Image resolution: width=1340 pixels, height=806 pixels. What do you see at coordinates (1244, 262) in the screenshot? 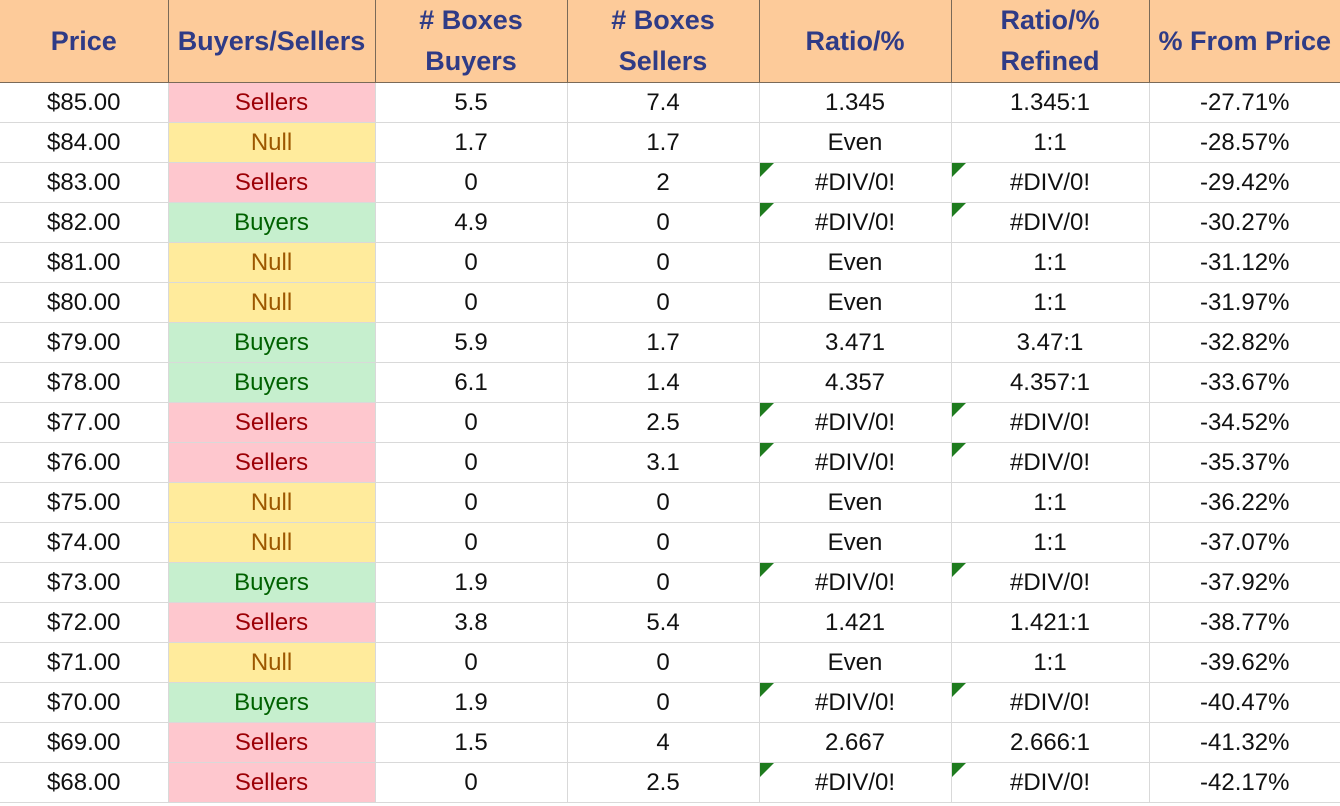
I see `from-price-cell: -31.12%` at bounding box center [1244, 262].